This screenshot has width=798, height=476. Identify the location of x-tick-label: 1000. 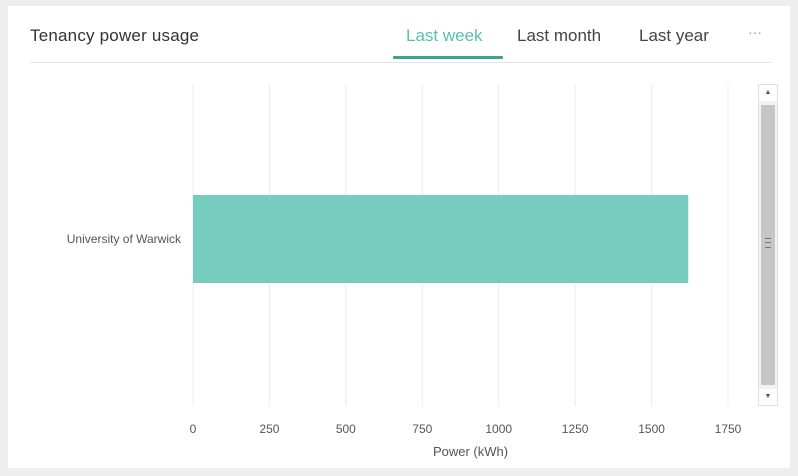
(498, 429).